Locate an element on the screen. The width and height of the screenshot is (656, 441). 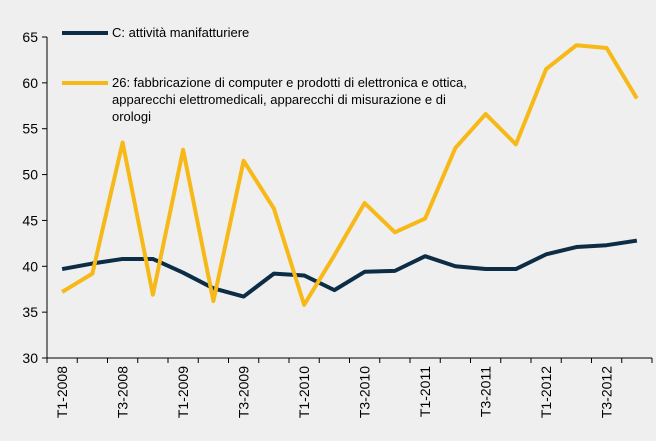
x-tick-label: T1-2012 is located at coordinates (546, 392).